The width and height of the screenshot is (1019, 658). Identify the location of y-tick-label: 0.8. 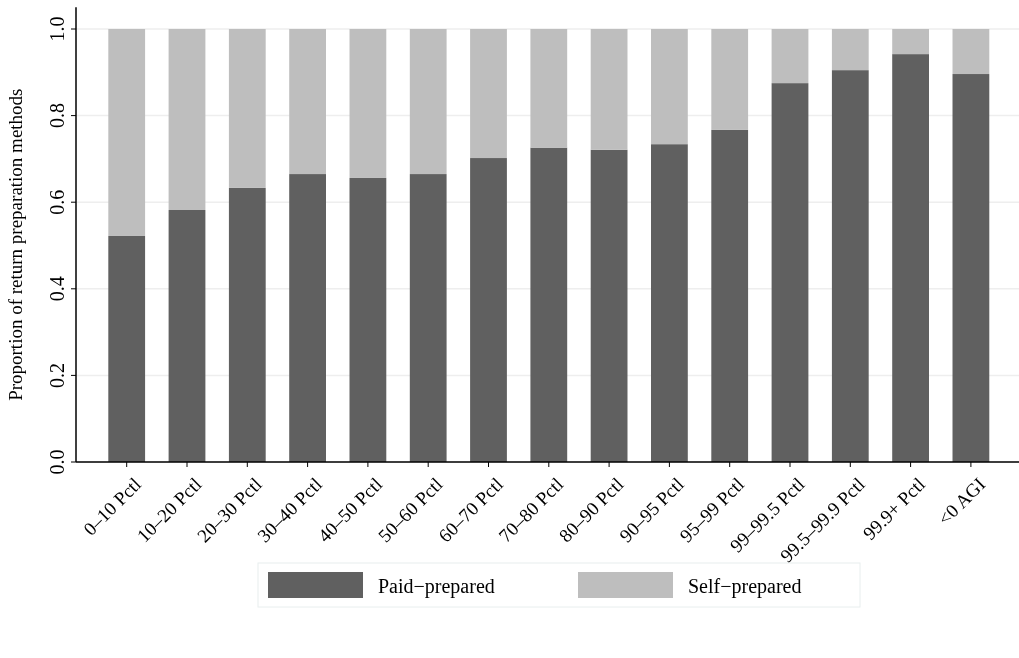
(57, 116).